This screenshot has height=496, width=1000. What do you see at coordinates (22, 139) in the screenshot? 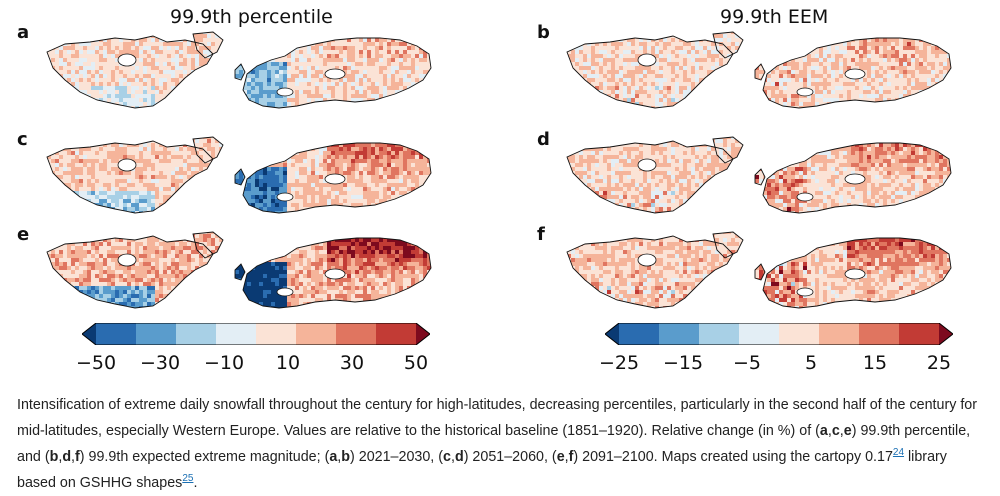
I see `panel-letter-c: c` at bounding box center [22, 139].